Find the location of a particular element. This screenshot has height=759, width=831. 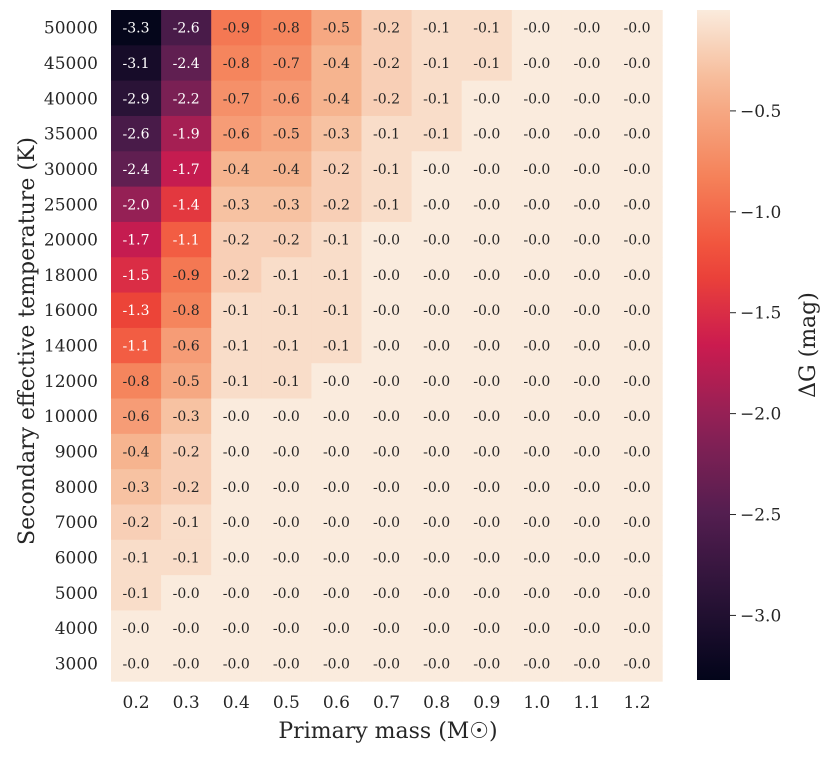

y-tick-label: 10000 is located at coordinates (71, 417).